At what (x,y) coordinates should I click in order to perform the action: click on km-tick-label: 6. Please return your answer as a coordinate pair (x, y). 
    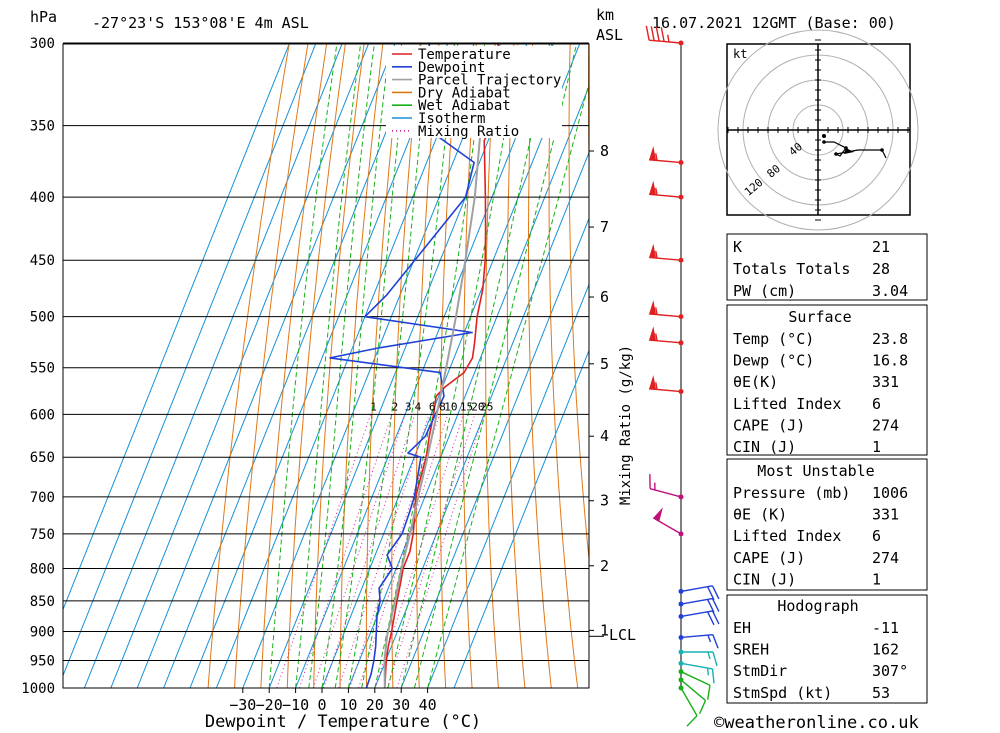
    Looking at the image, I should click on (604, 297).